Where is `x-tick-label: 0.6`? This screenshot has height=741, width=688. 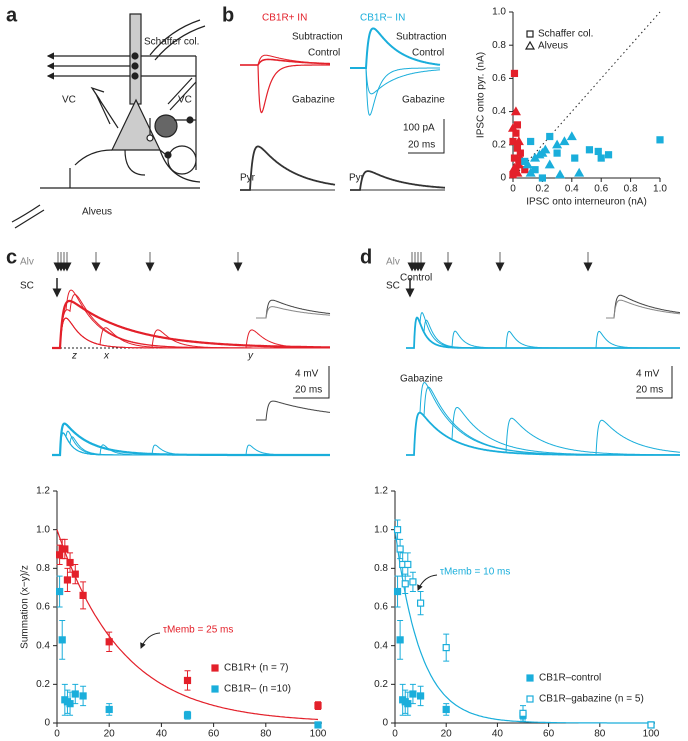 x-tick-label: 0.6 is located at coordinates (601, 189).